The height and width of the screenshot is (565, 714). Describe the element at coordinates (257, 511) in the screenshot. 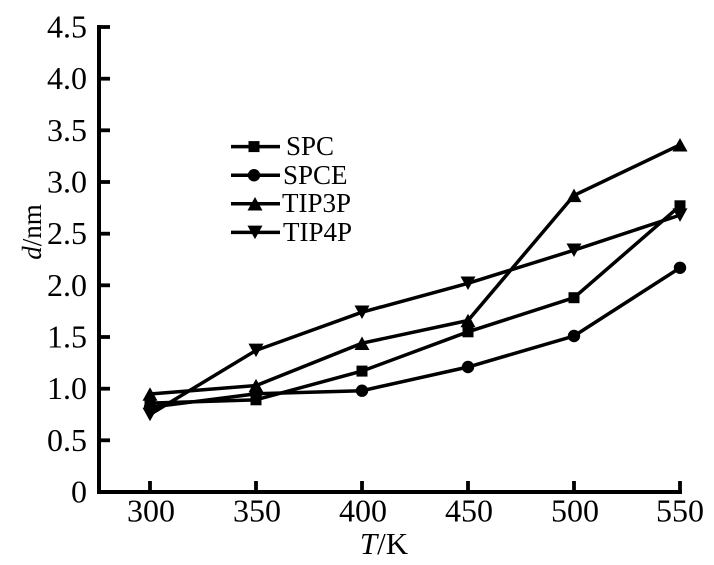

I see `svg-text: 350` at that location.